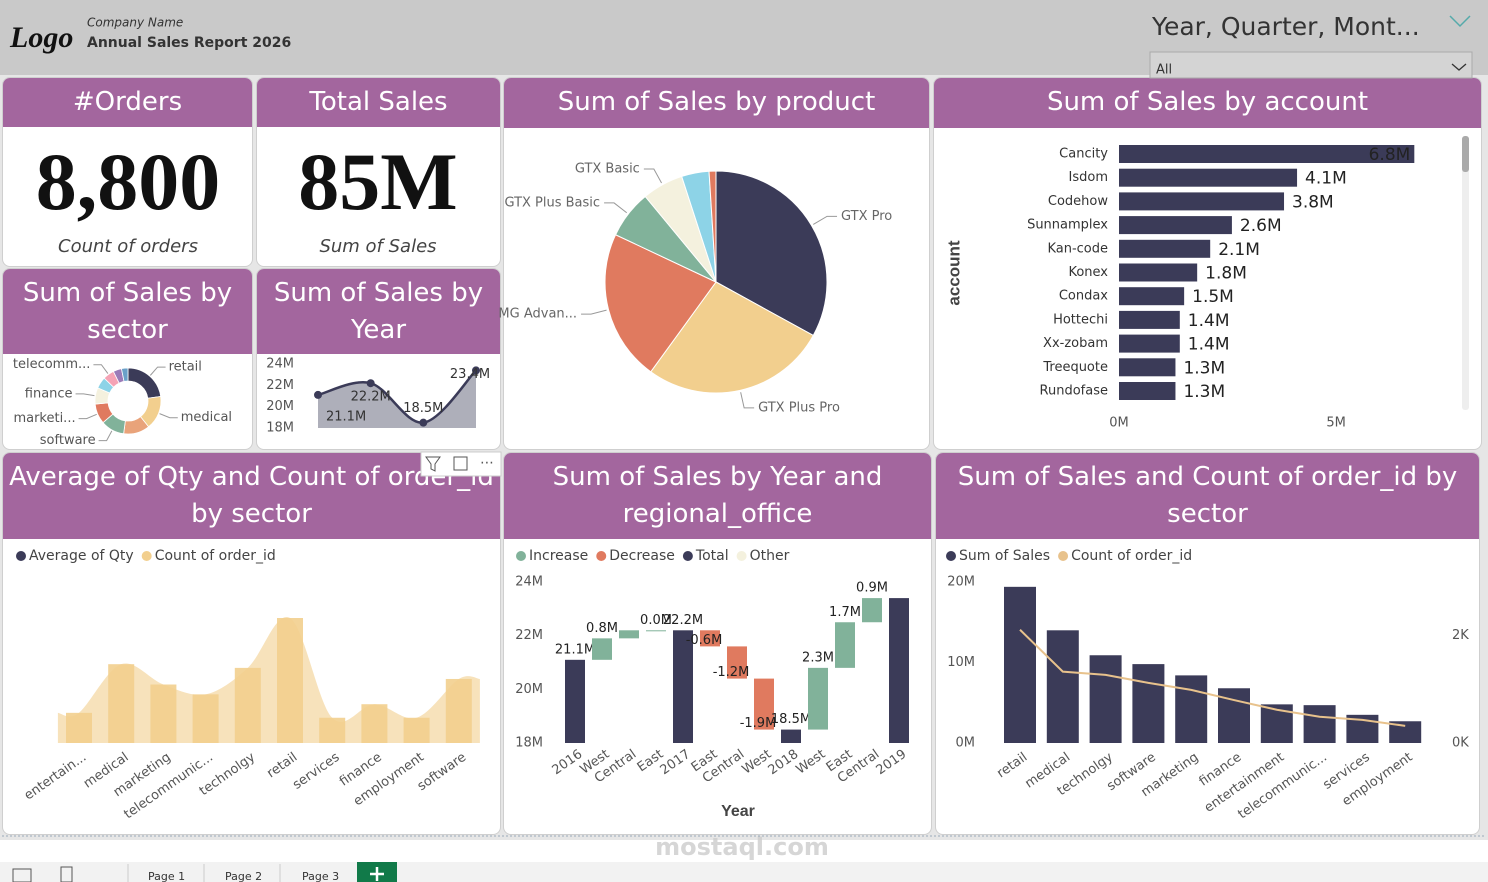 The image size is (1488, 882). What do you see at coordinates (1083, 296) in the screenshot?
I see `y-tick-label: Condax` at bounding box center [1083, 296].